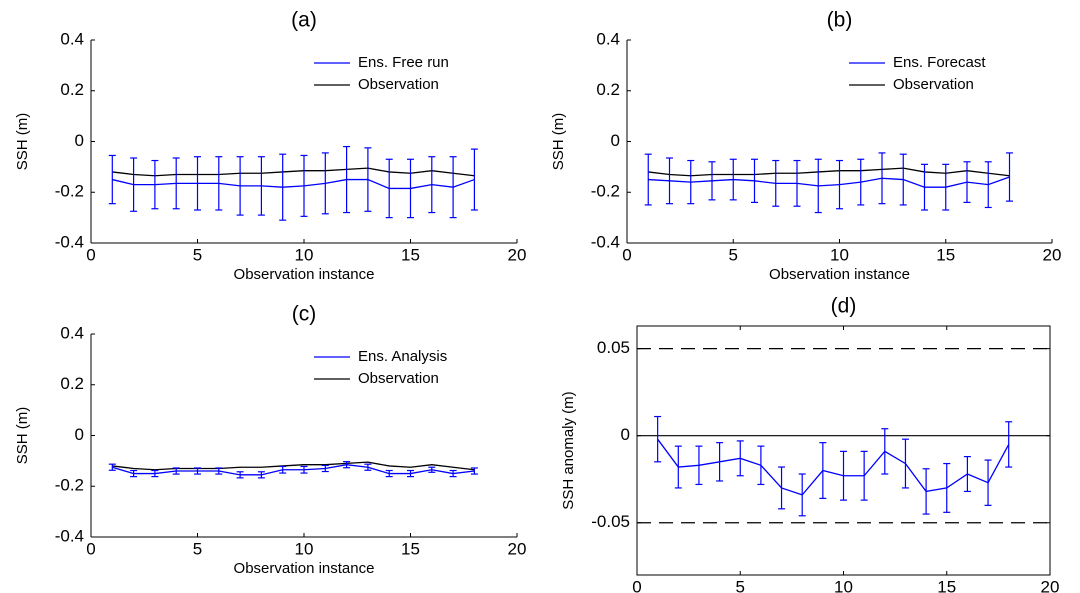 The height and width of the screenshot is (593, 1080). Describe the element at coordinates (840, 20) in the screenshot. I see `panel-title: (b)` at that location.